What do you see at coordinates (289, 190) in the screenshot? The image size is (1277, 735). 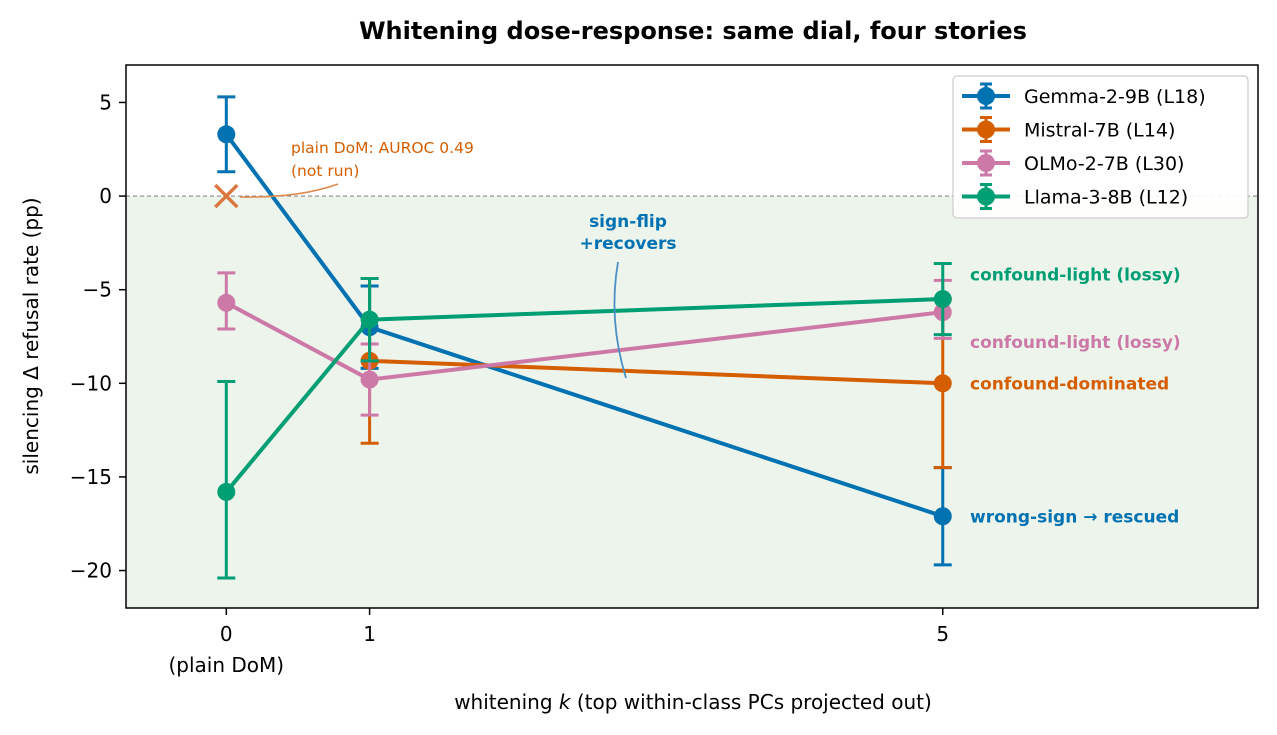 I see `annotation-plain-dom-arrow` at bounding box center [289, 190].